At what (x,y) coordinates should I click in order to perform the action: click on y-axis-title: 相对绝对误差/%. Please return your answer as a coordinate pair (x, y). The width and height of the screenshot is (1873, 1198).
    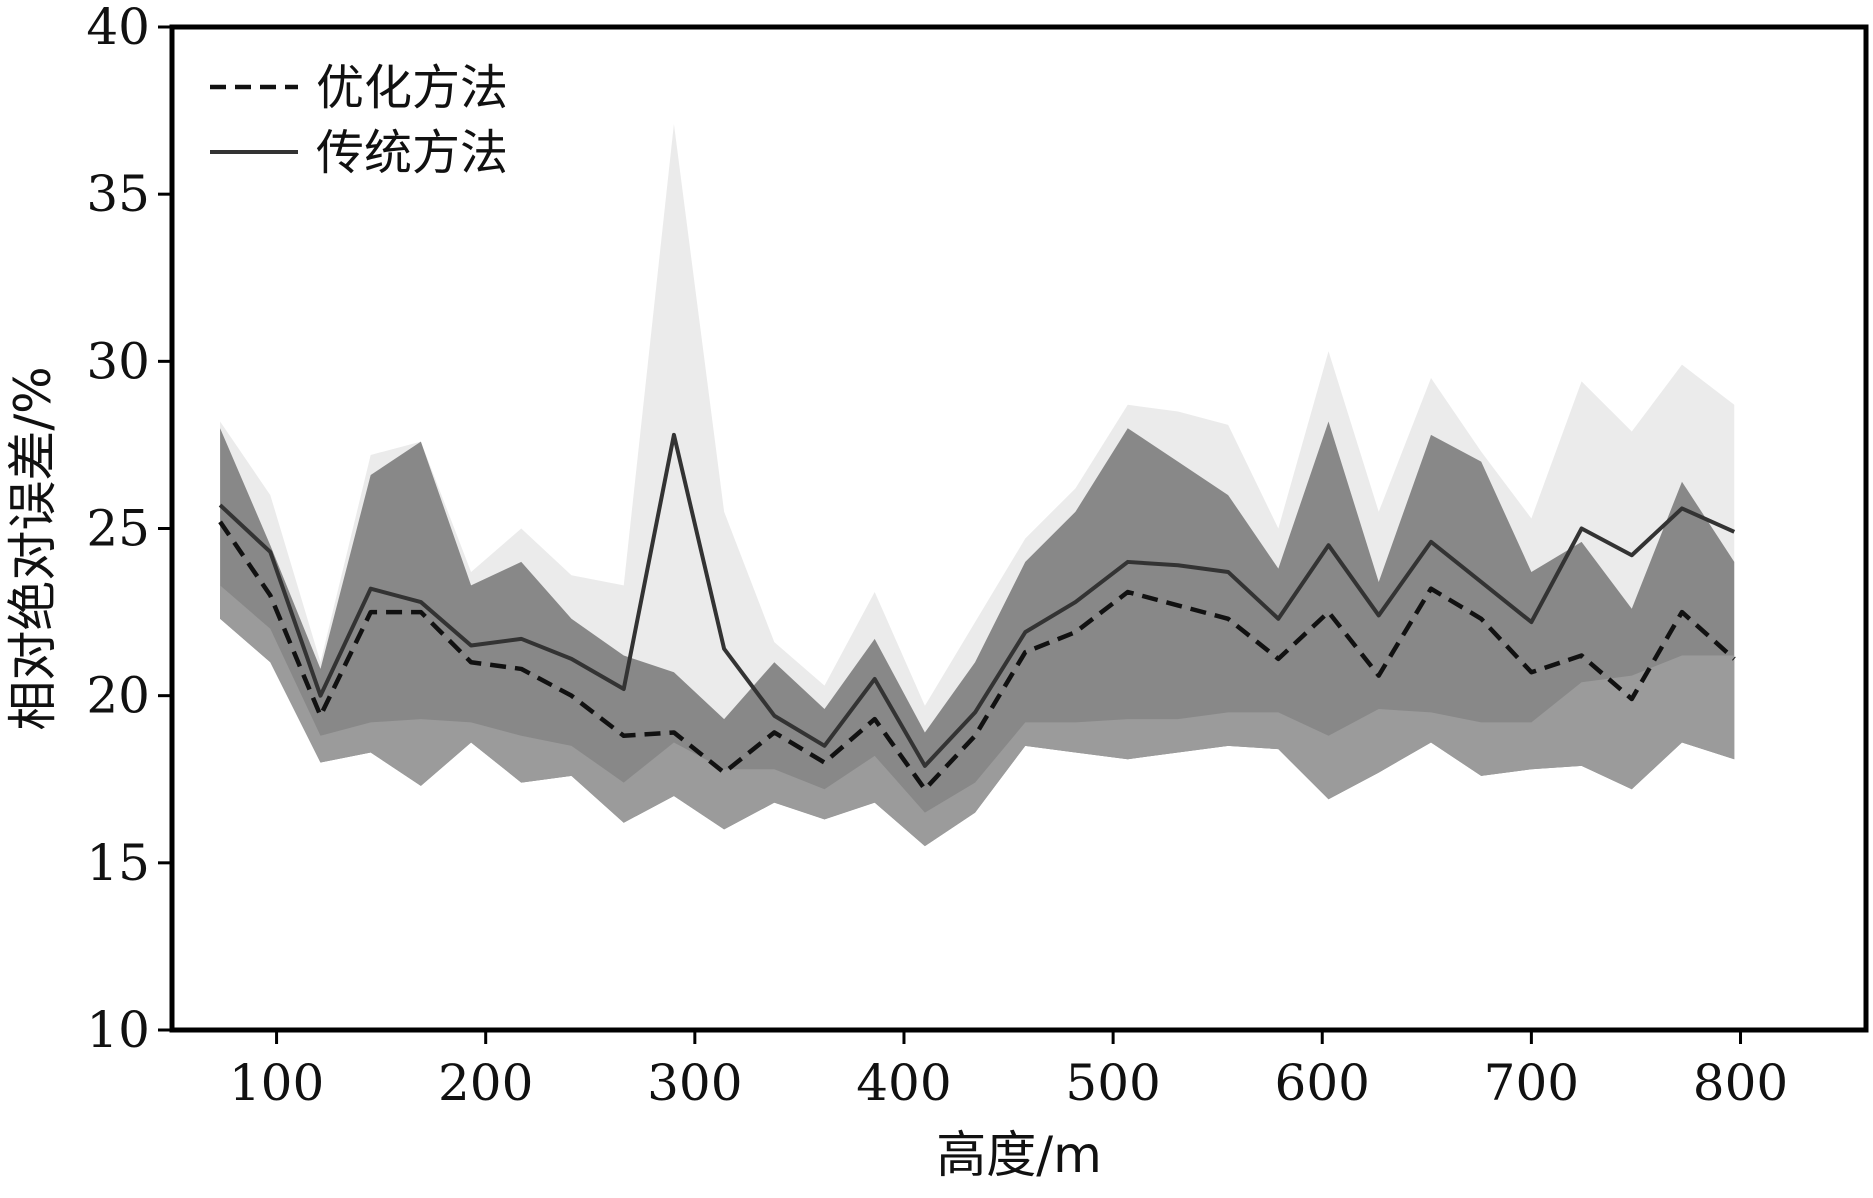
    Looking at the image, I should click on (33, 548).